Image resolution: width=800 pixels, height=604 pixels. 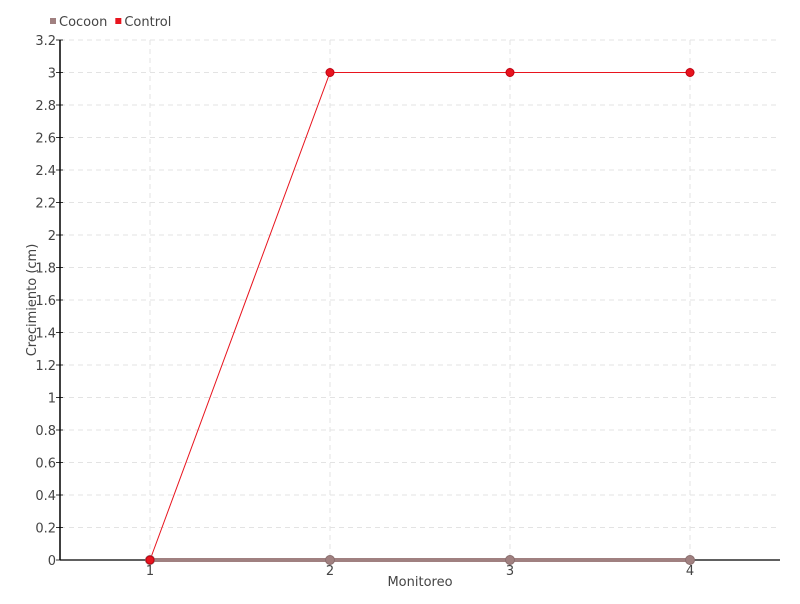 I want to click on x-tick-label: 1, so click(x=150, y=571).